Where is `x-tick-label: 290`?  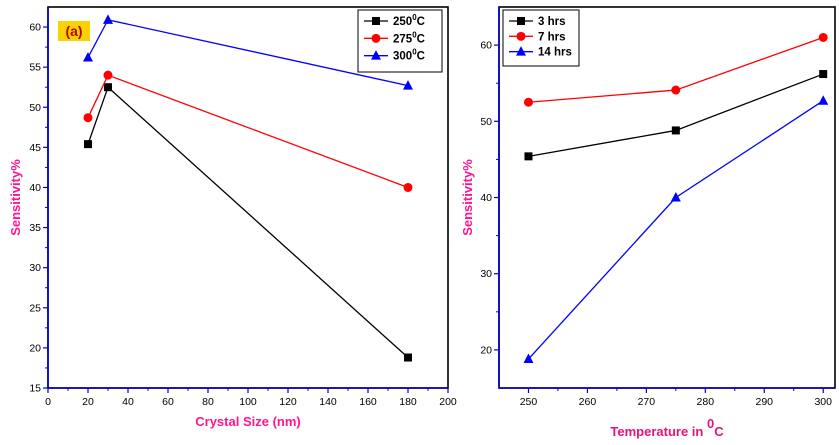
x-tick-label: 290 is located at coordinates (764, 402).